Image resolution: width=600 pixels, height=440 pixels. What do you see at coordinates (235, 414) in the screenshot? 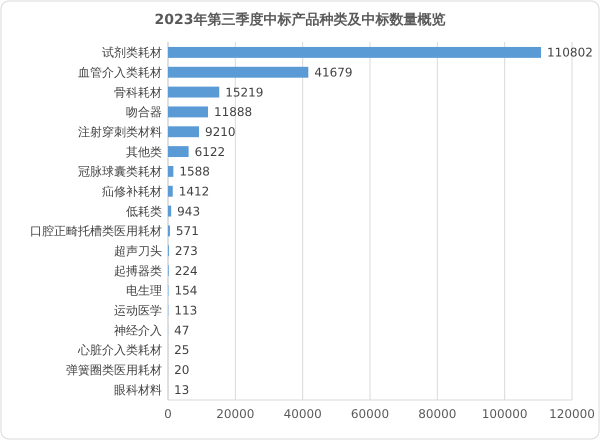
I see `x-tick-label: 20000` at bounding box center [235, 414].